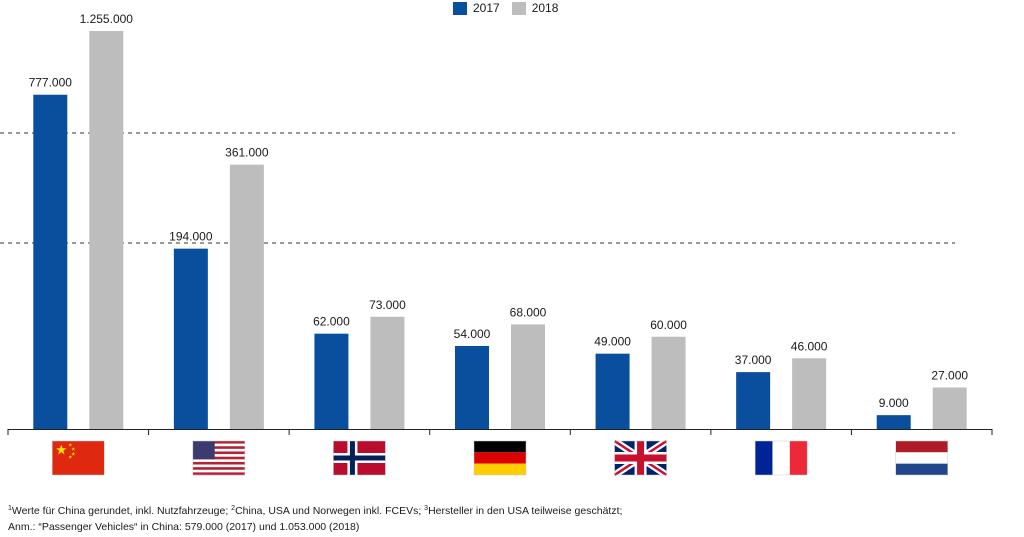 The image size is (1024, 537). Describe the element at coordinates (387, 305) in the screenshot. I see `data-label-2018: 73.000` at that location.